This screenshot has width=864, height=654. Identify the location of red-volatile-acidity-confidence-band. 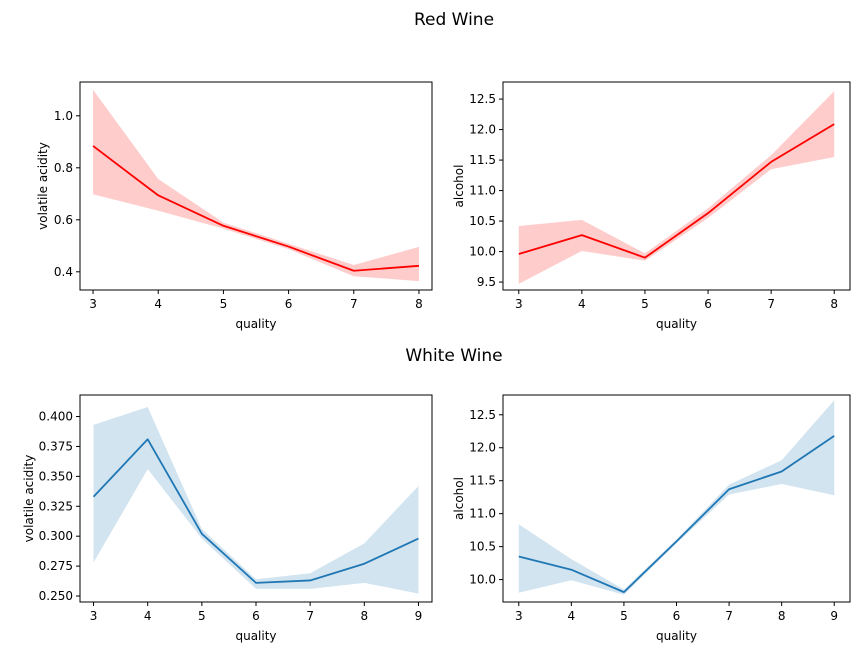
(256, 185).